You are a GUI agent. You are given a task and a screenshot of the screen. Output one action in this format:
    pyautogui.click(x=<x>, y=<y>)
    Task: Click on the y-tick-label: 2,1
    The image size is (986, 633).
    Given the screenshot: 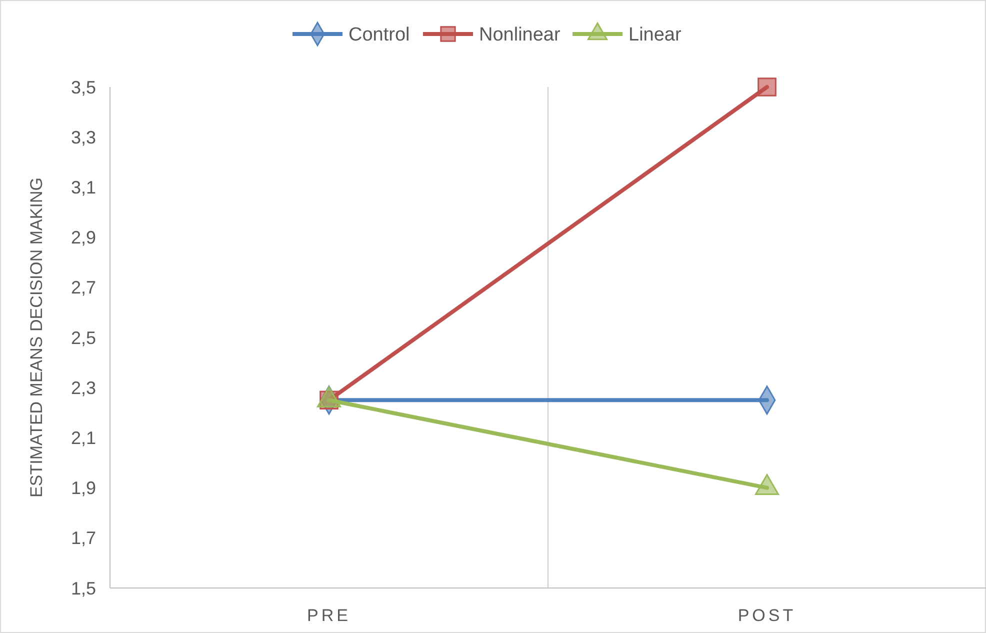 What is the action you would take?
    pyautogui.click(x=83, y=438)
    